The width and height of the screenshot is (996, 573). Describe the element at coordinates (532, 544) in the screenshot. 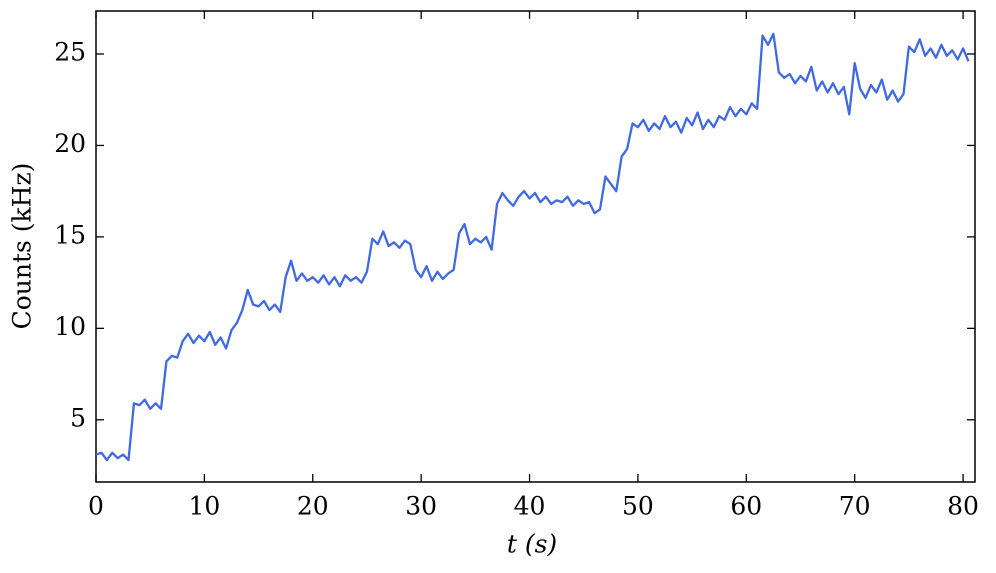

I see `x-axis-label: t (s)` at that location.